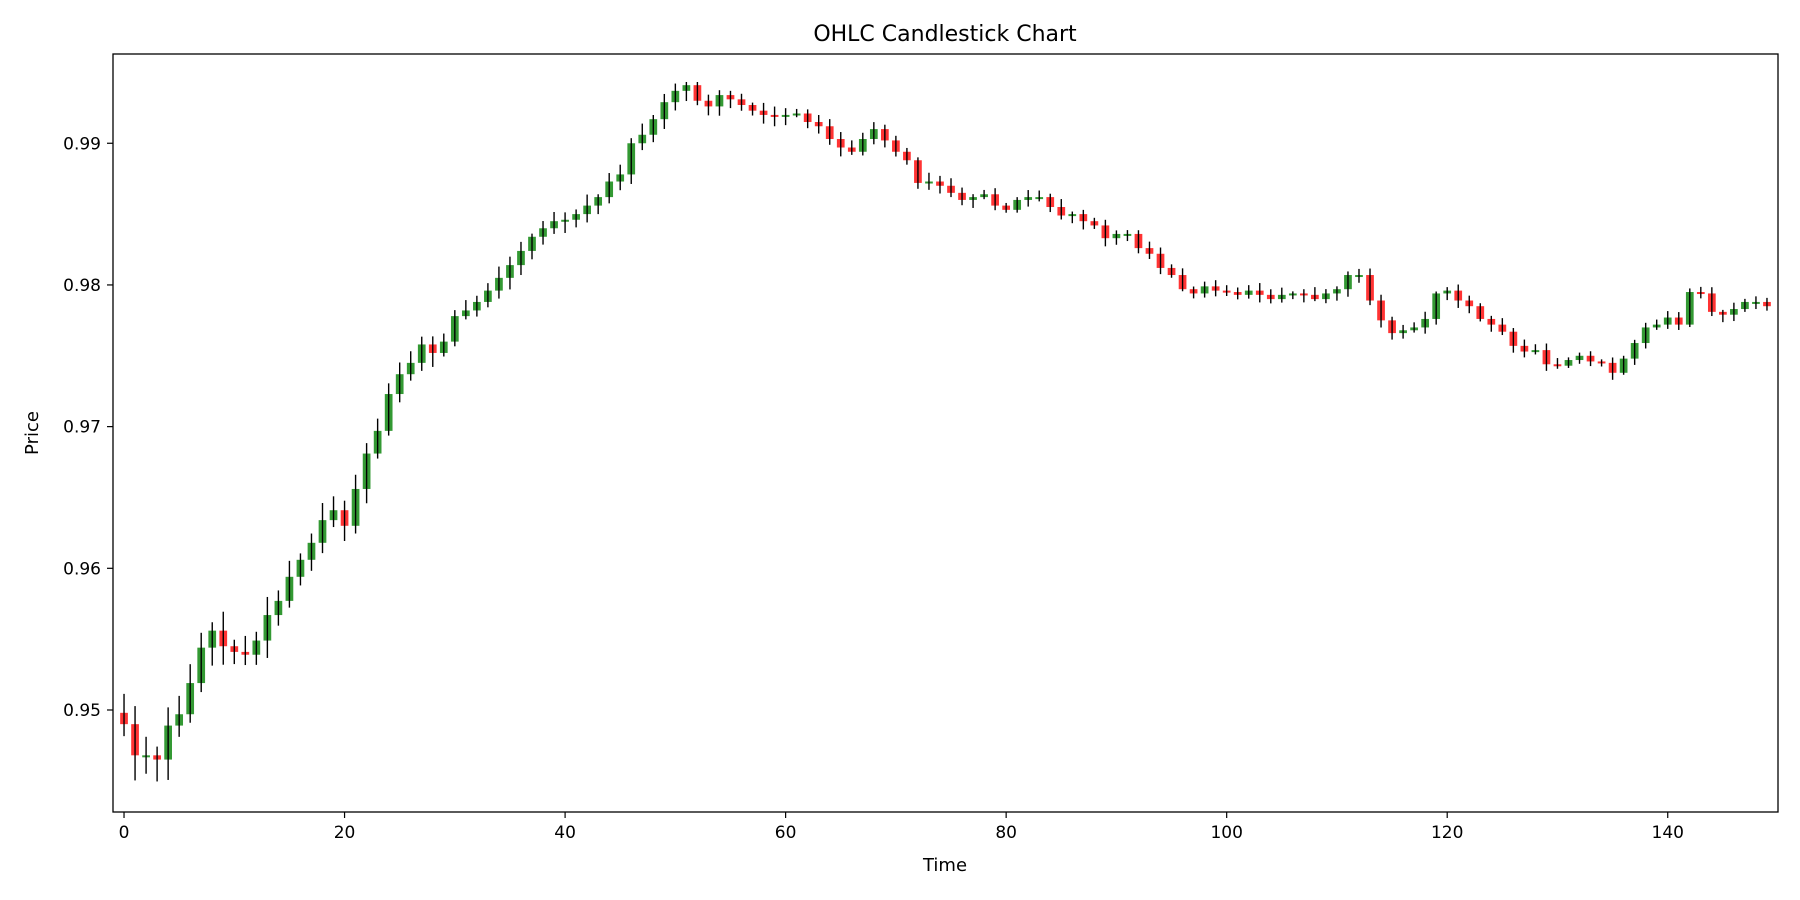  Describe the element at coordinates (1447, 833) in the screenshot. I see `x-tick-label: 120` at that location.